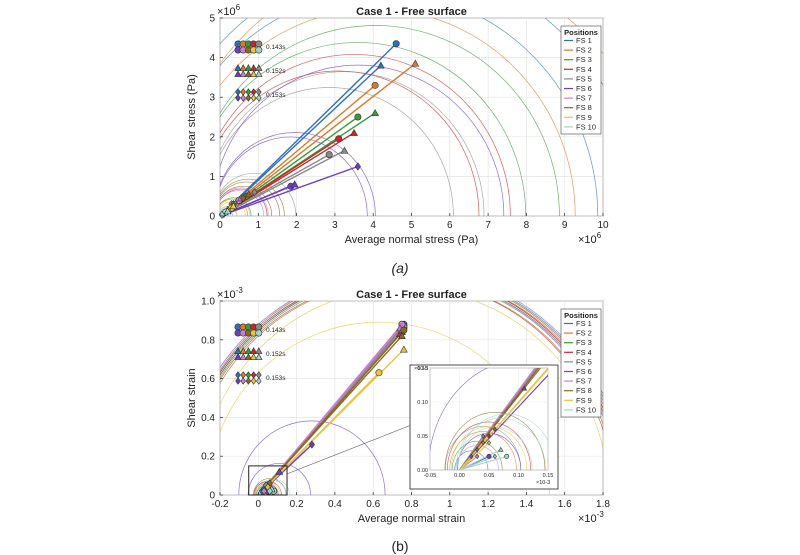 This screenshot has height=555, width=800. What do you see at coordinates (294, 184) in the screenshot?
I see `marker-triangle-fs6` at bounding box center [294, 184].